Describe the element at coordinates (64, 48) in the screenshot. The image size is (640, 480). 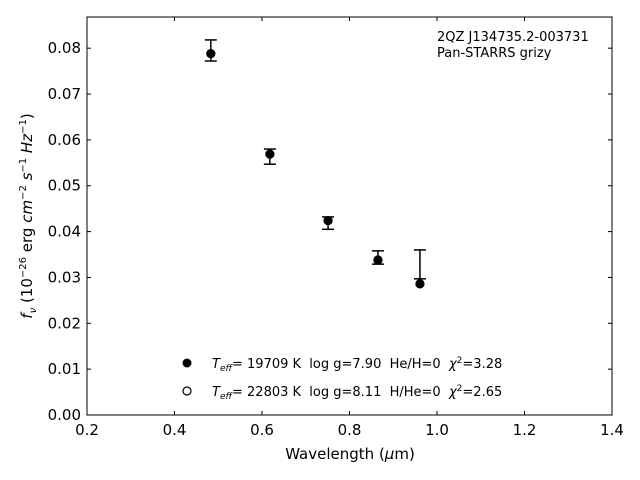
I see `y-tick-label: 0.08` at that location.